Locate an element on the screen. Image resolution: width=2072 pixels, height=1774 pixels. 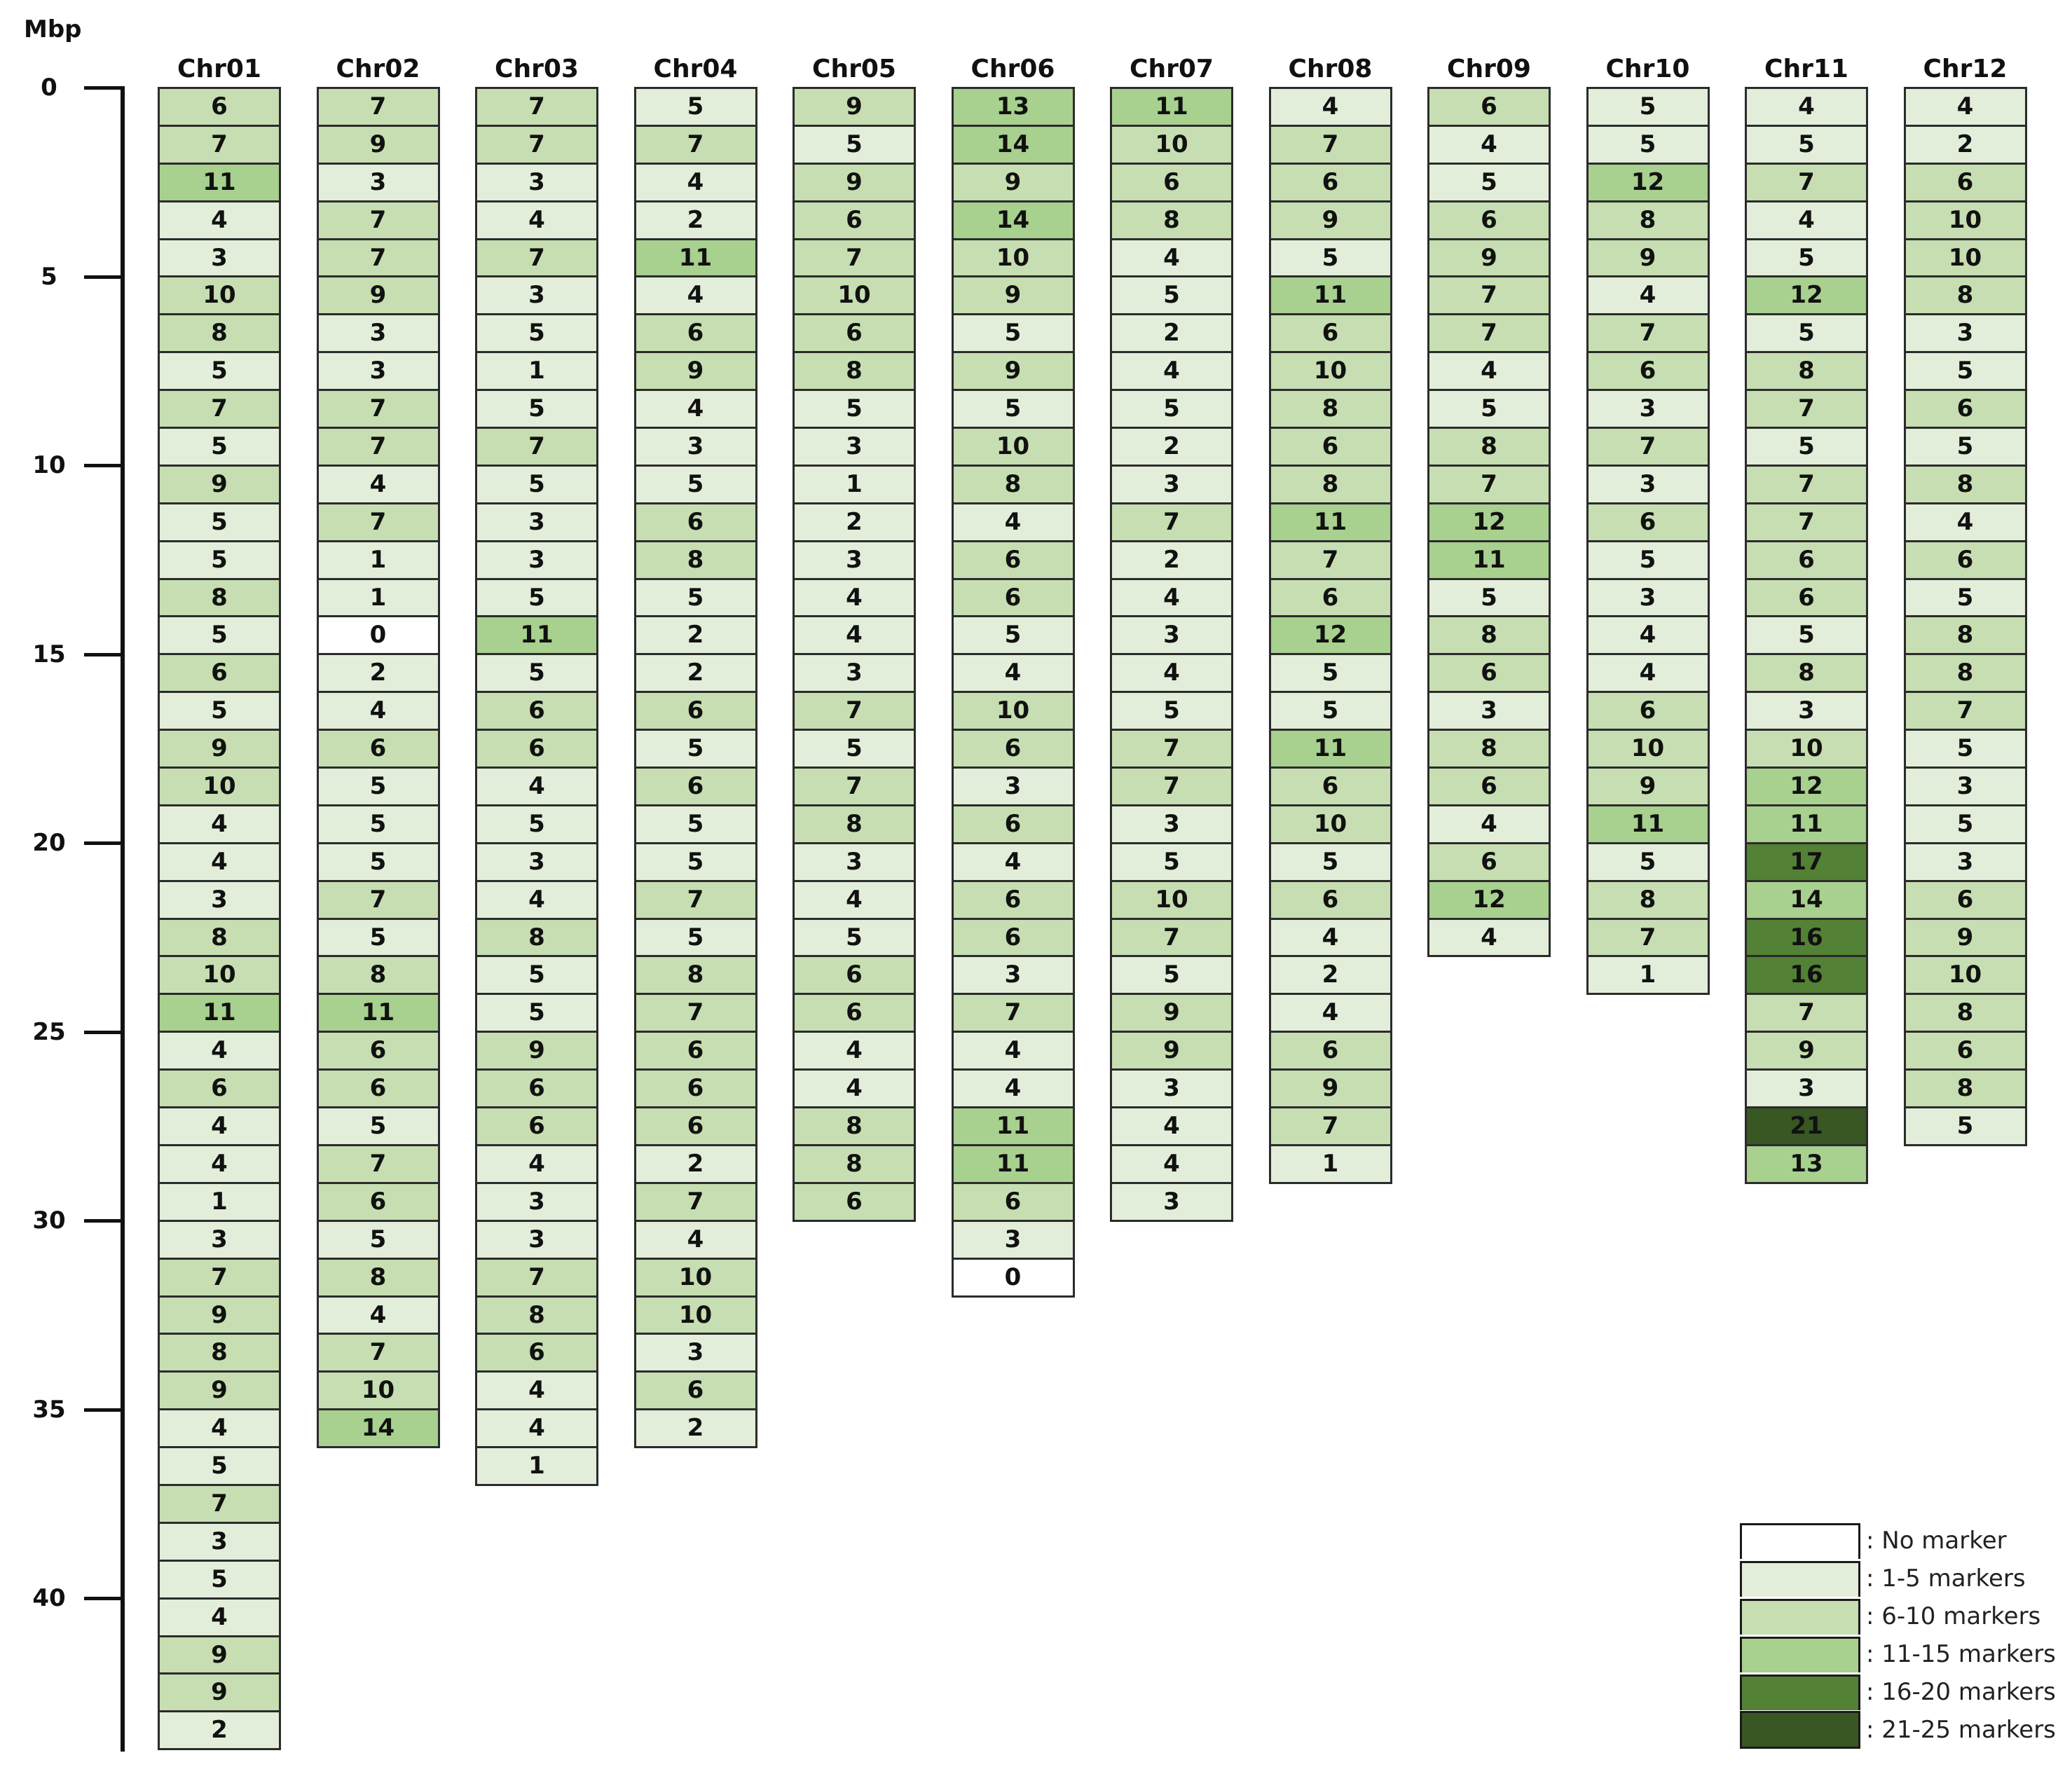
chromosome-bar: 6 4 5 6 9 7 7 4 5 8 7 12 11 5 8 6 3 8 6 4 6 12 4 is located at coordinates (1489, 522).